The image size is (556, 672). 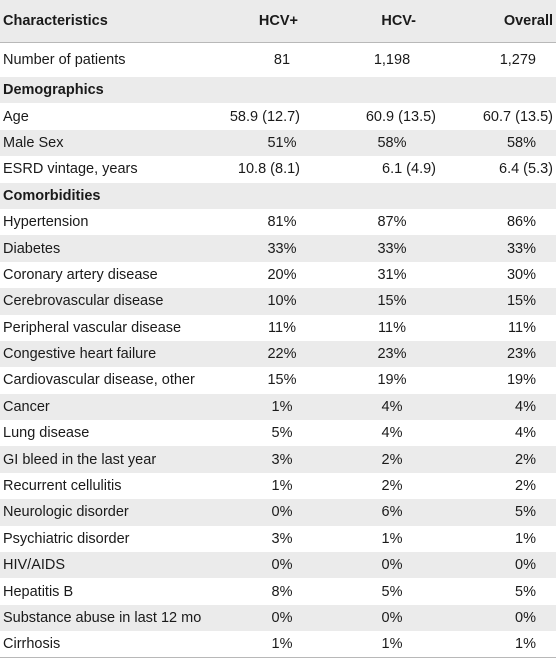 I want to click on cell-hcv-negative: 60.9 (13.5), so click(x=400, y=116).